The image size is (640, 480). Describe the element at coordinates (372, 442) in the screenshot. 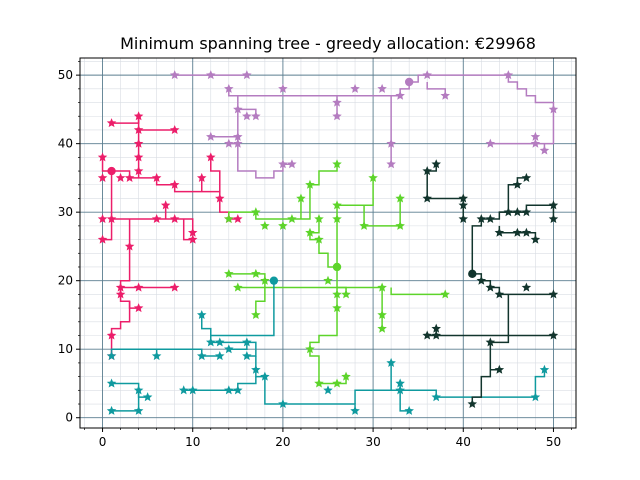

I see `x-tick-label: 30` at that location.